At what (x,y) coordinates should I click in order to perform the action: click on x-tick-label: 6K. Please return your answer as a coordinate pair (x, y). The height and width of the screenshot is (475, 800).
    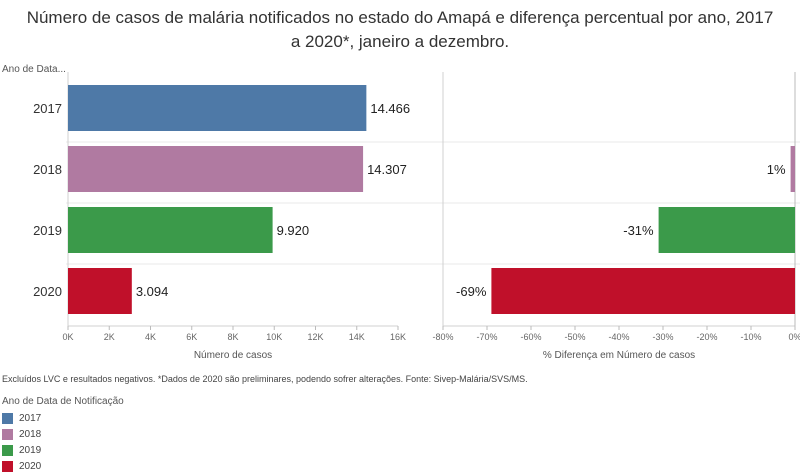
    Looking at the image, I should click on (191, 337).